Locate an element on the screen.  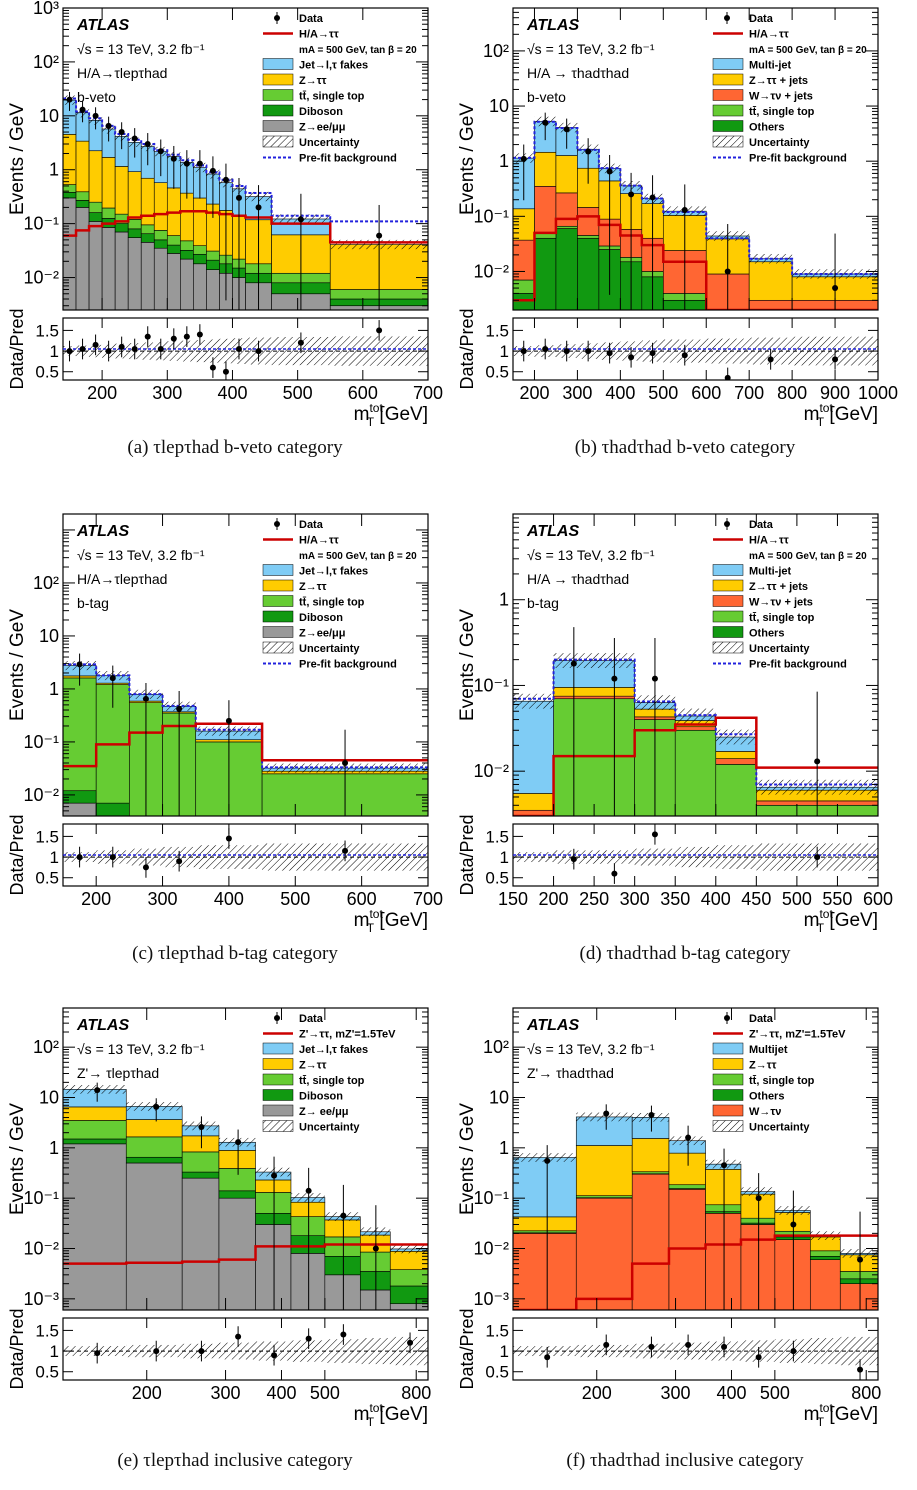
x-tick-label: 900 is located at coordinates (835, 393).